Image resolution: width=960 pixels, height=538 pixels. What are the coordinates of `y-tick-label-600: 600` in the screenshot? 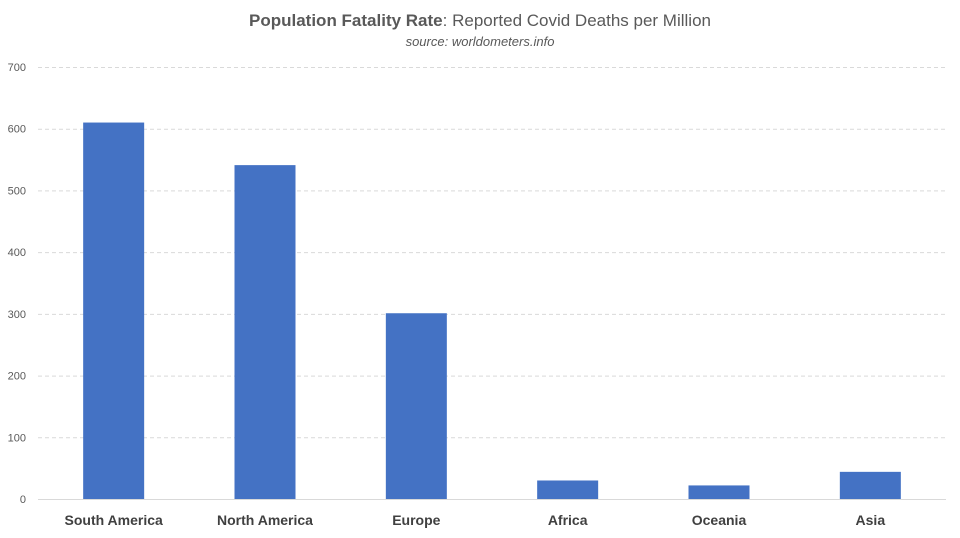 It's located at (17, 130).